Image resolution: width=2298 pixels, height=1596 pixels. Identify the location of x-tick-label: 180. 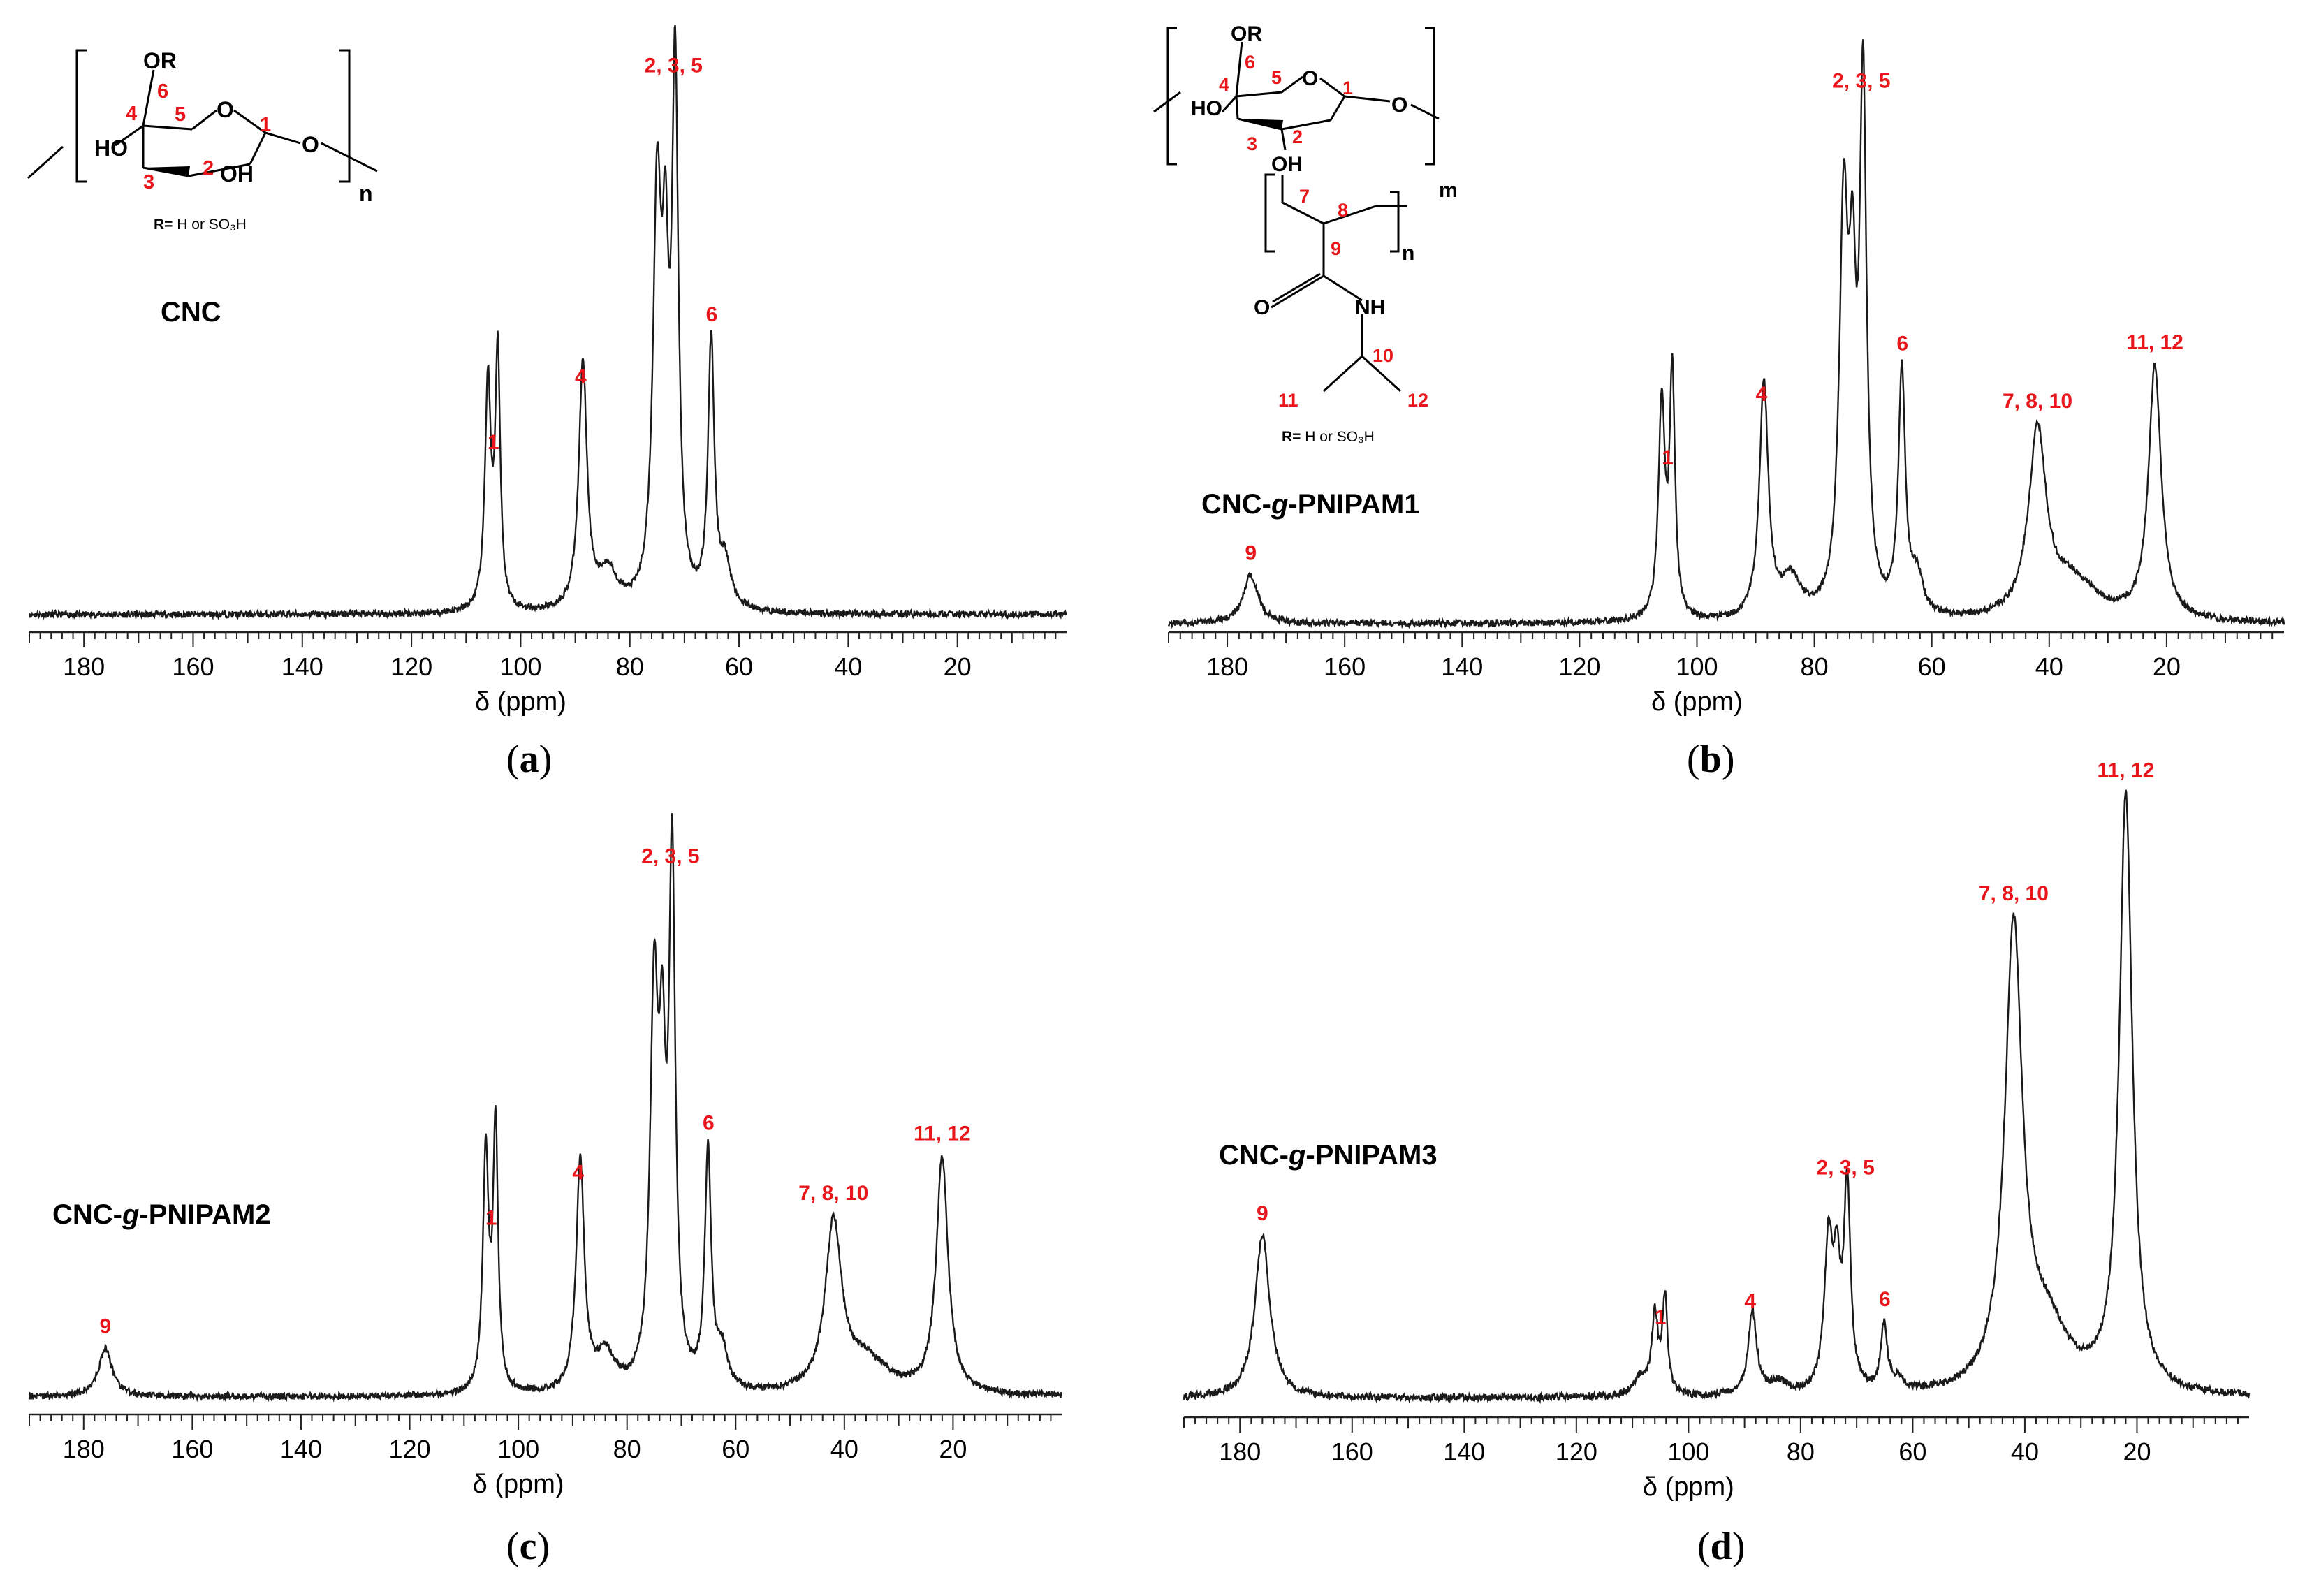
(84, 1449).